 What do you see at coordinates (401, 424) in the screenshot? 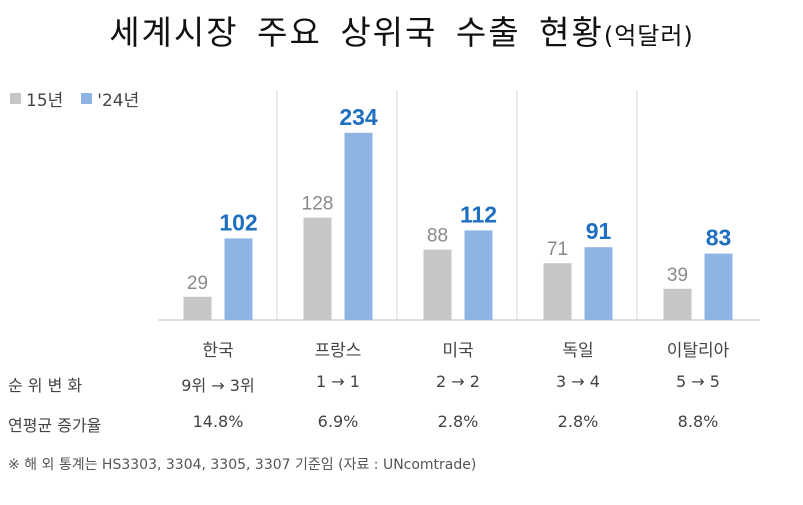
I see `cagr-row: 연평균 증가율 14.8% 6.9% 2.8% 2.8% 8.8%` at bounding box center [401, 424].